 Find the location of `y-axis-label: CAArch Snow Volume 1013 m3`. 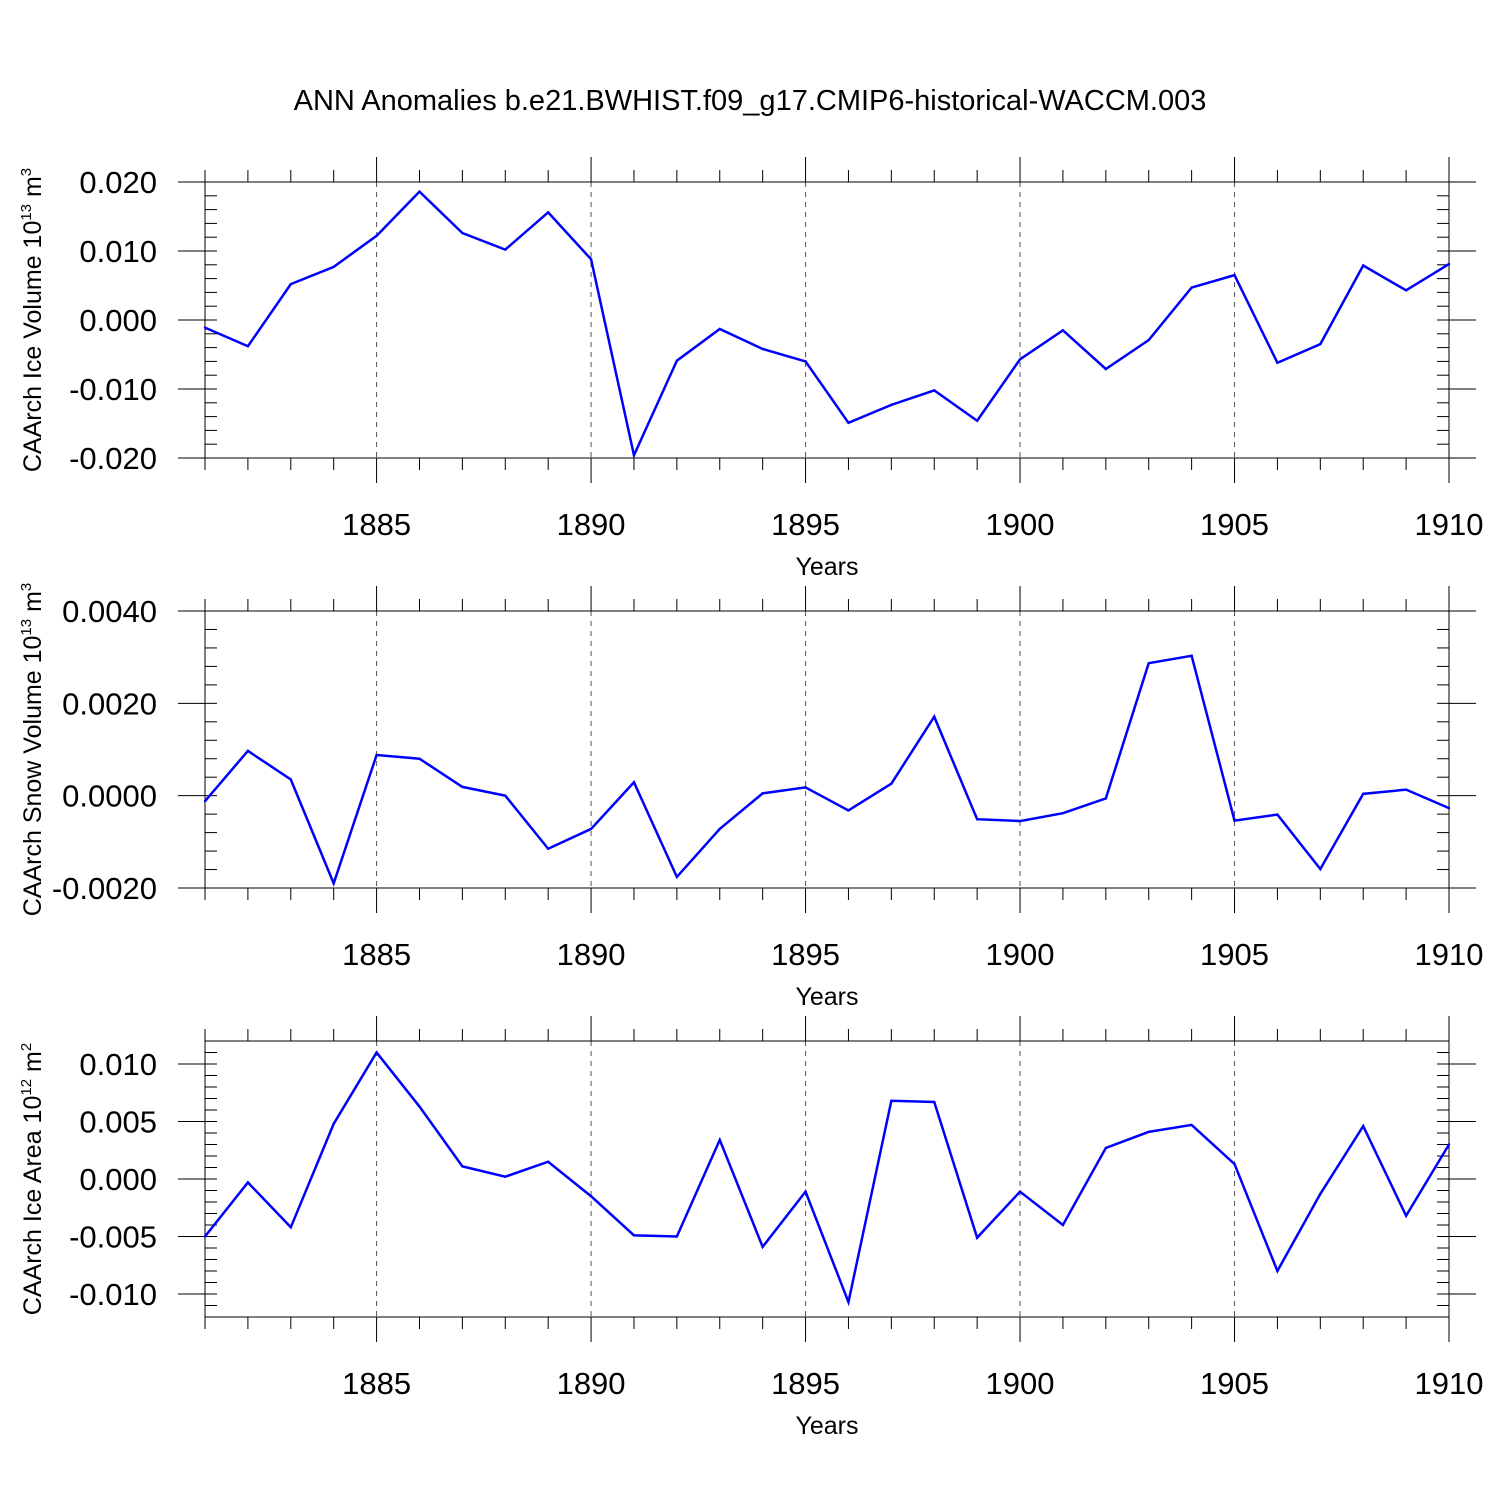

y-axis-label: CAArch Snow Volume 1013 m3 is located at coordinates (32, 750).